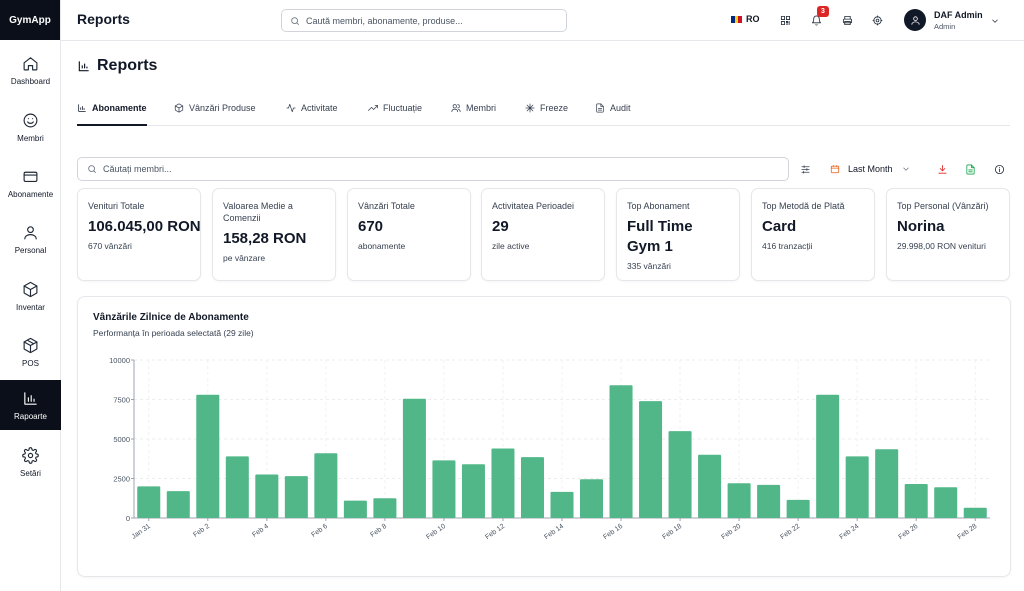 This screenshot has height=591, width=1024. I want to click on tab-freeze: Freeze, so click(546, 111).